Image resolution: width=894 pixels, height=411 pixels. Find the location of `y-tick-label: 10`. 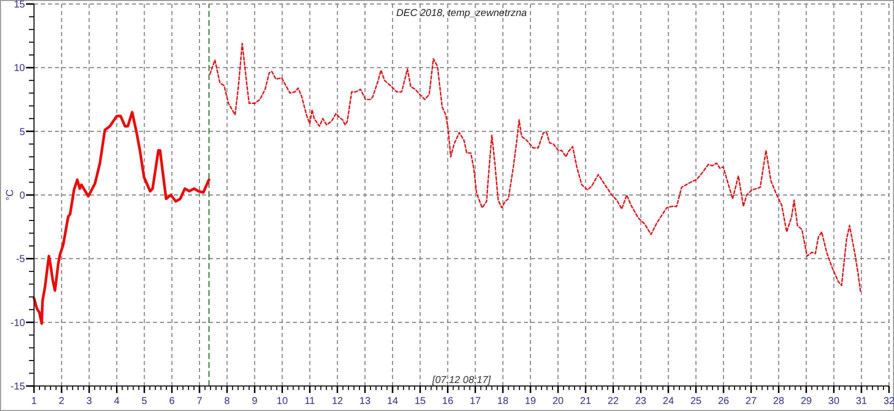

y-tick-label: 10 is located at coordinates (20, 68).